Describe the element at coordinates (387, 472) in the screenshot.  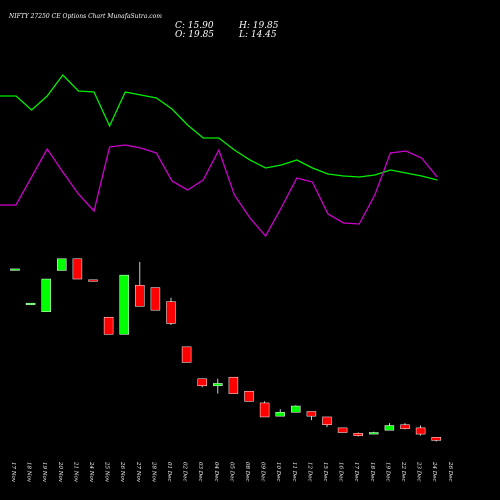
I see `x-tick-label: 19 Dec` at that location.